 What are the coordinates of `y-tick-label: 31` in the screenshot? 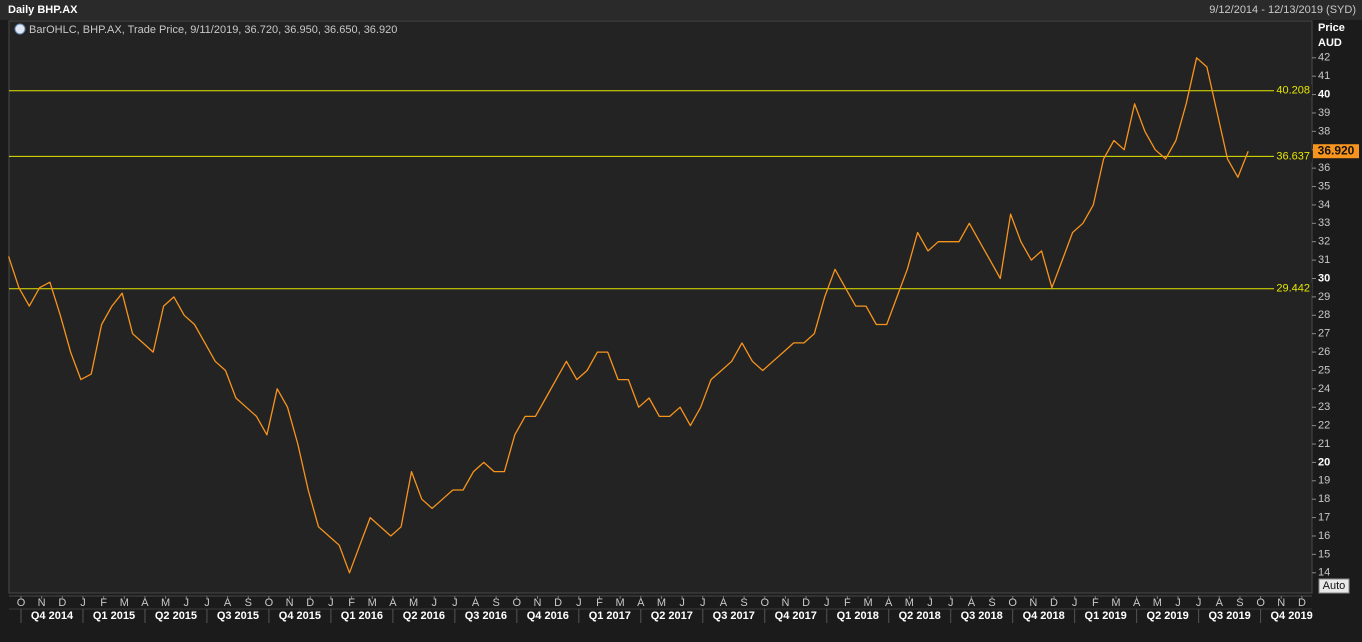 It's located at (1324, 260).